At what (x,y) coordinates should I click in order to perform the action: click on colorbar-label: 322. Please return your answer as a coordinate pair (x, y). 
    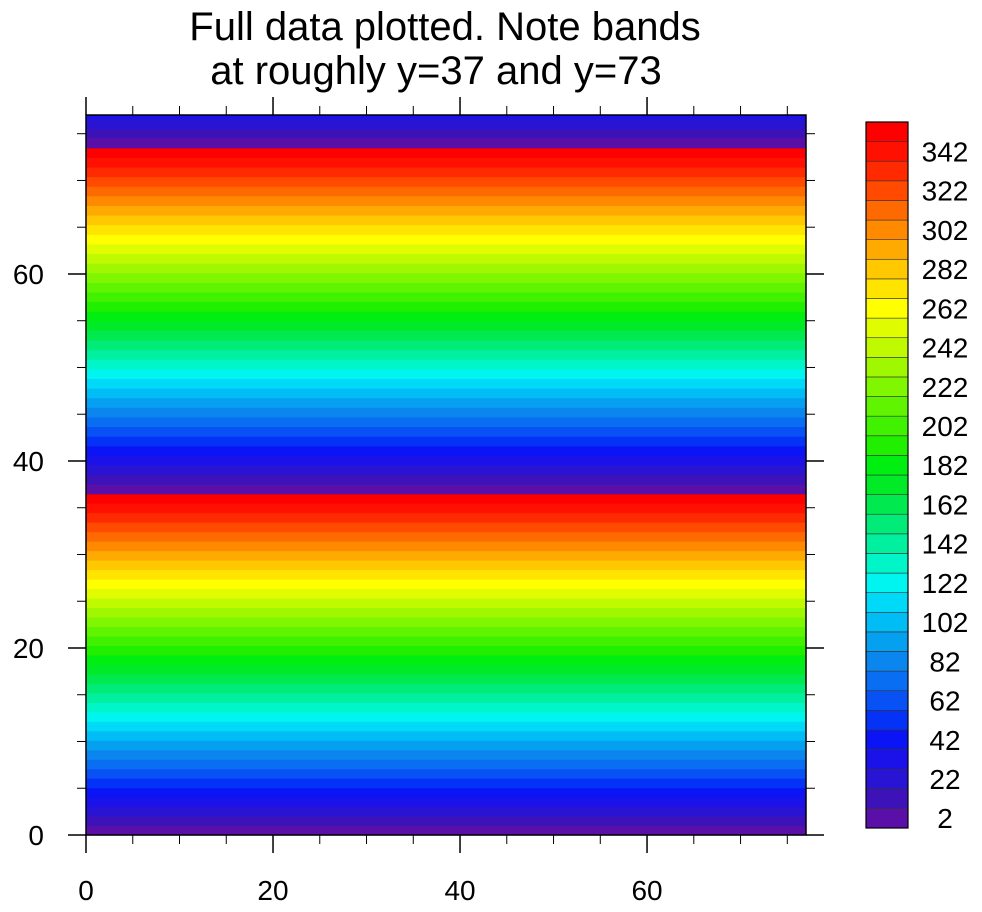
    Looking at the image, I should click on (945, 191).